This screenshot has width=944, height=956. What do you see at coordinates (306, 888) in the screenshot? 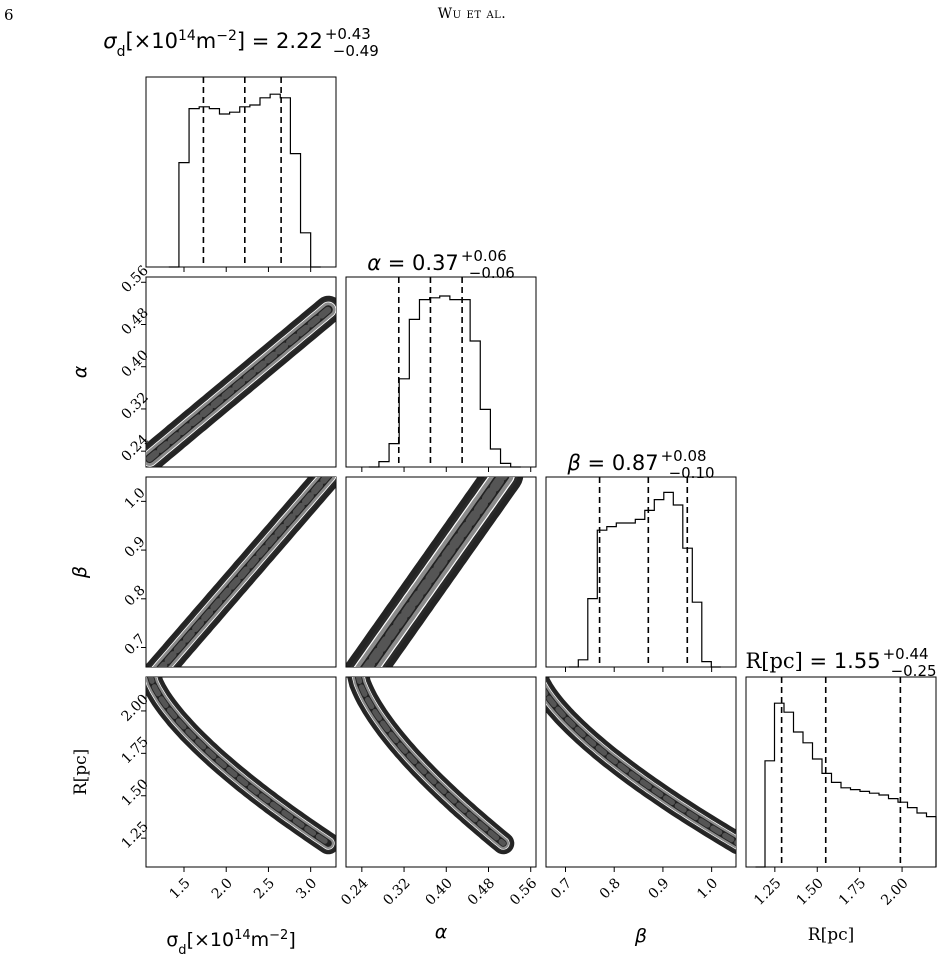
I see `x-tick-label: 3.0` at bounding box center [306, 888].